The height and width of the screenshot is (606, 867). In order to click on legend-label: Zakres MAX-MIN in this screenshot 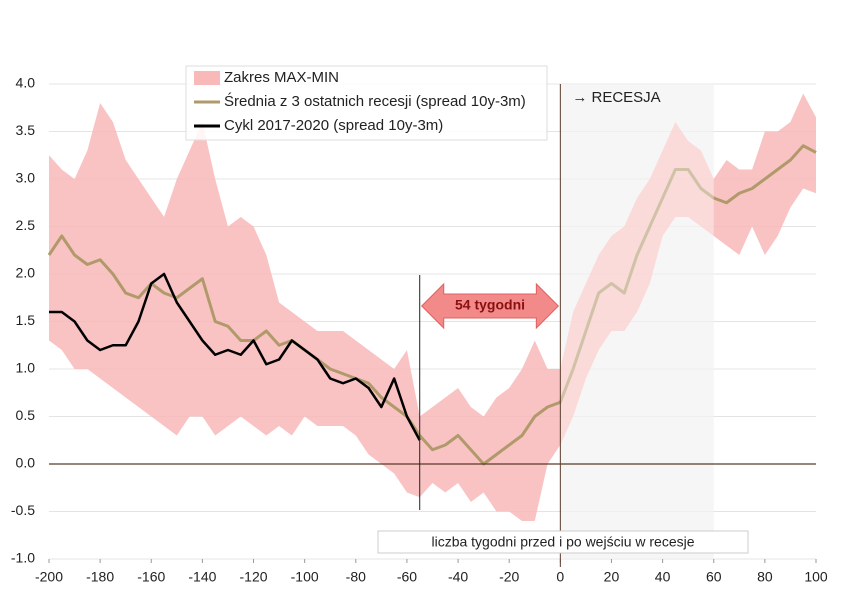, I will do `click(281, 77)`.